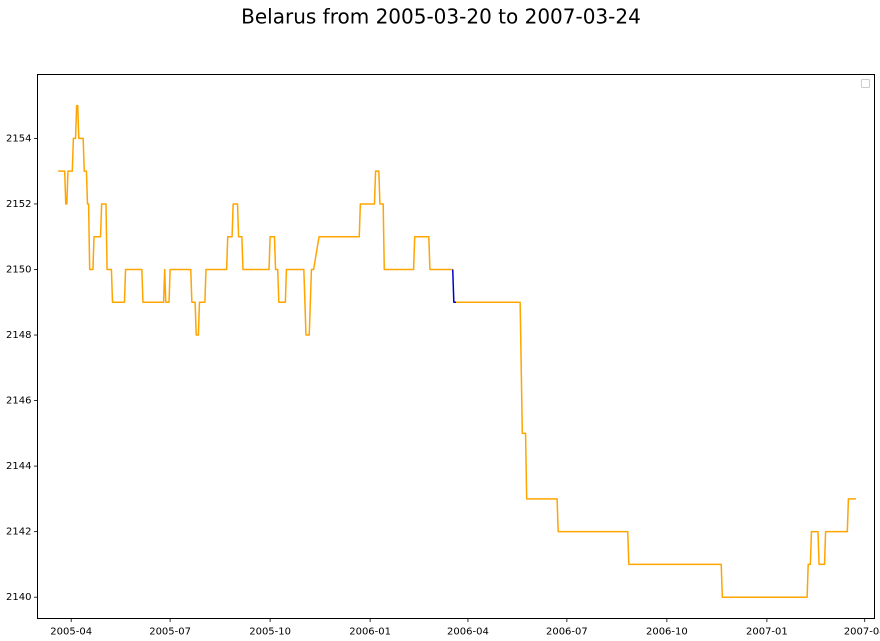  What do you see at coordinates (170, 632) in the screenshot?
I see `x-tick-label: 2005-07` at bounding box center [170, 632].